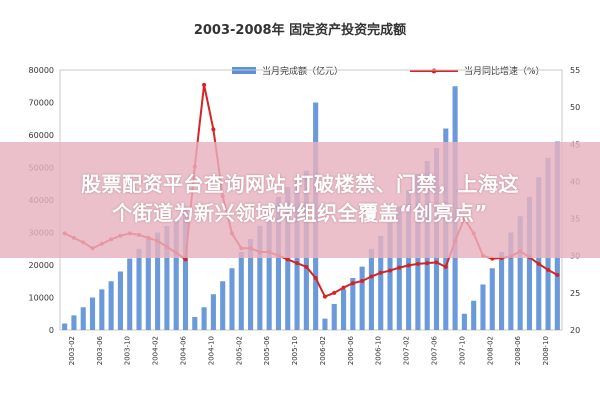 This screenshot has height=400, width=600. Describe the element at coordinates (575, 107) in the screenshot. I see `right-tick-label: 50` at that location.